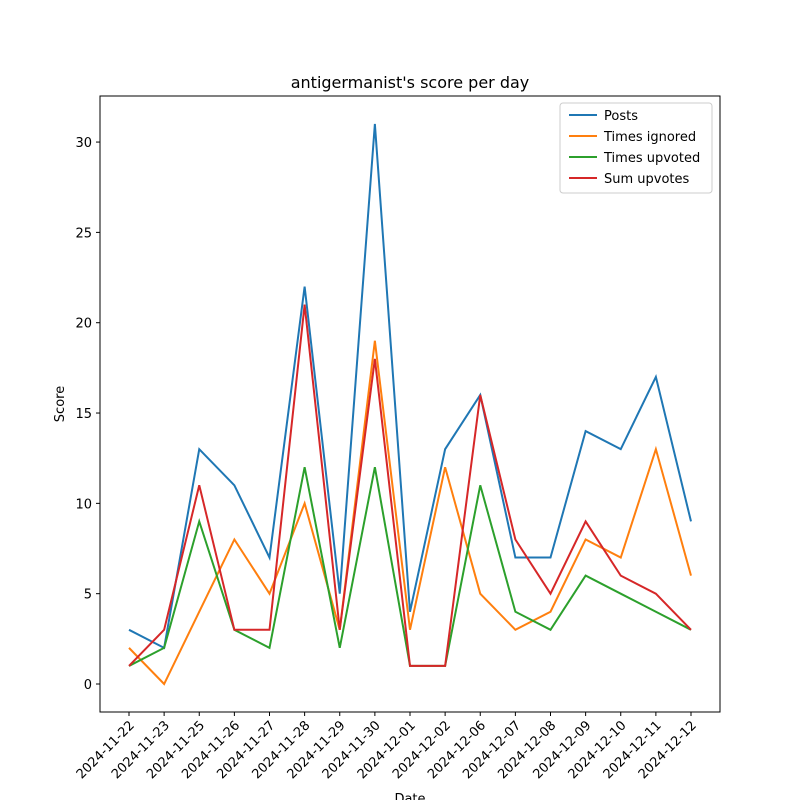  What do you see at coordinates (636, 148) in the screenshot?
I see `legend-box` at bounding box center [636, 148].